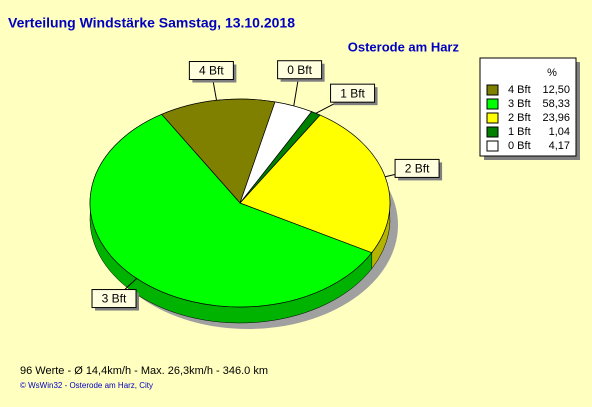 The height and width of the screenshot is (407, 592). I want to click on slice-label: 2 Bft, so click(417, 169).